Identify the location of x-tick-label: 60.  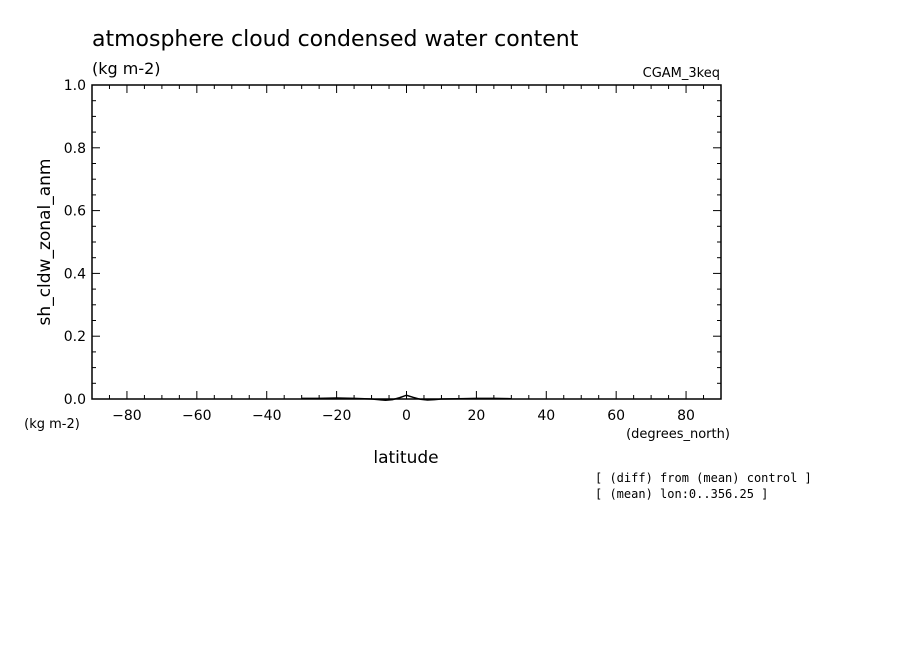
(616, 416).